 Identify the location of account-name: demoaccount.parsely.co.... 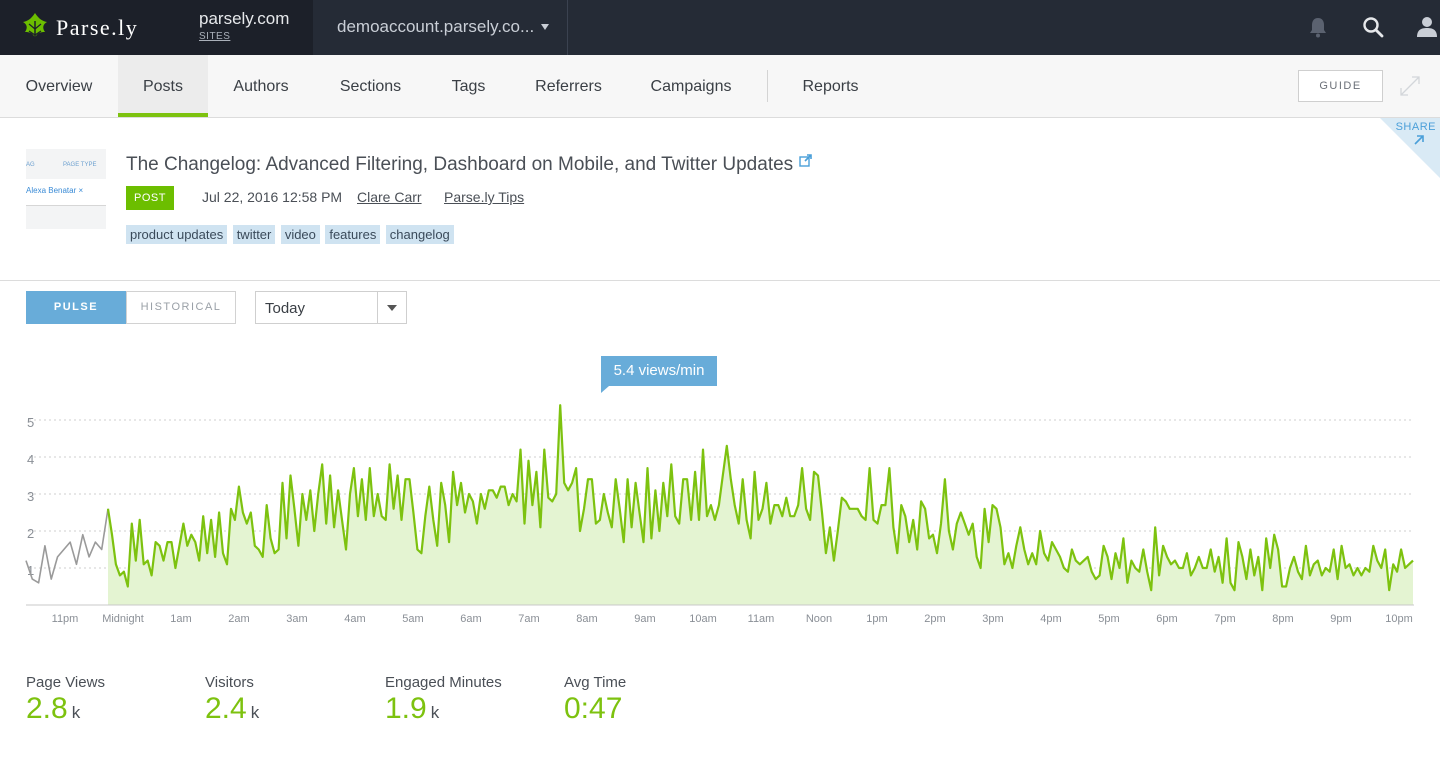
(436, 26).